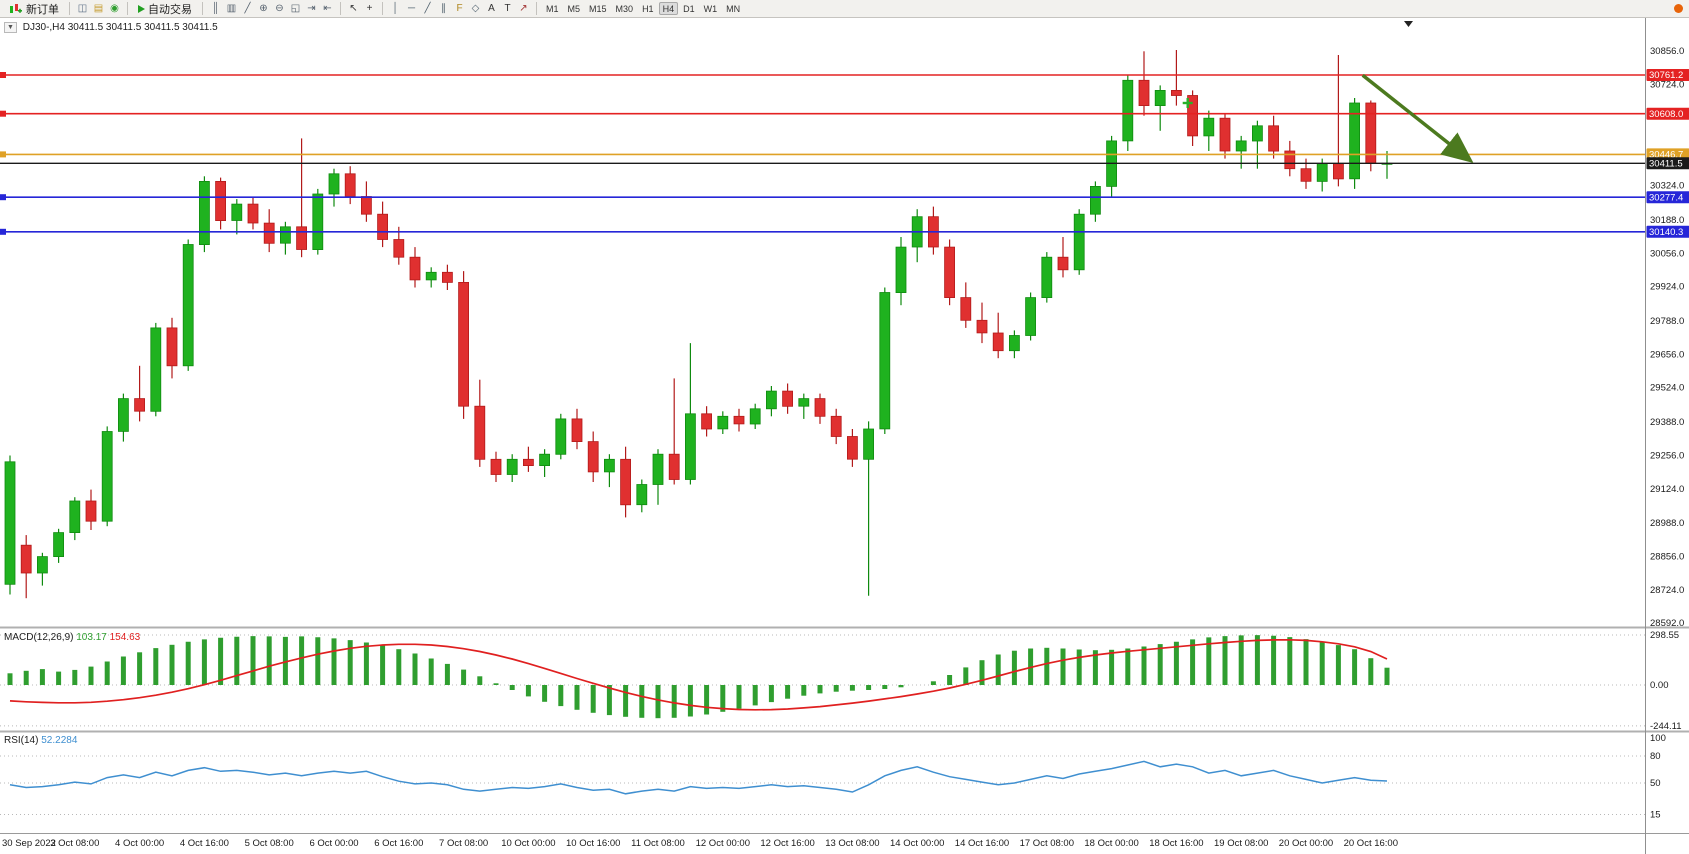 The height and width of the screenshot is (854, 1689). What do you see at coordinates (658, 843) in the screenshot?
I see `svg-text: 11 Oct 08:00` at bounding box center [658, 843].